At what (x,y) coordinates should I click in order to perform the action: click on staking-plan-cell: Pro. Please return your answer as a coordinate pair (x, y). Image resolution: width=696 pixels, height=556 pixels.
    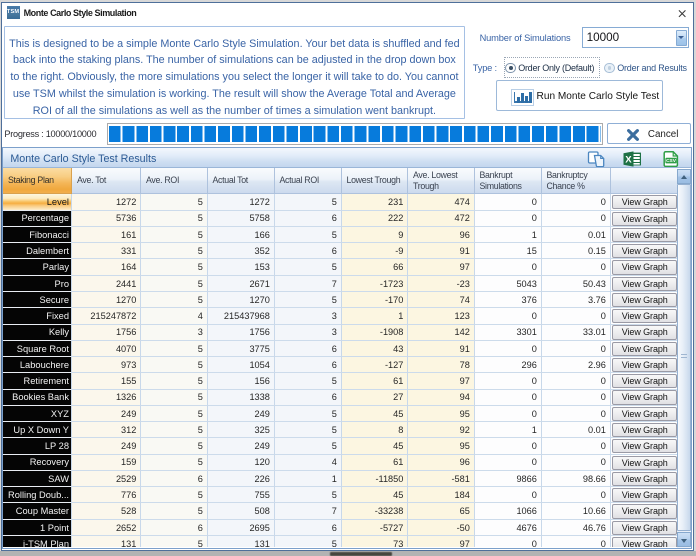
    Looking at the image, I should click on (38, 283).